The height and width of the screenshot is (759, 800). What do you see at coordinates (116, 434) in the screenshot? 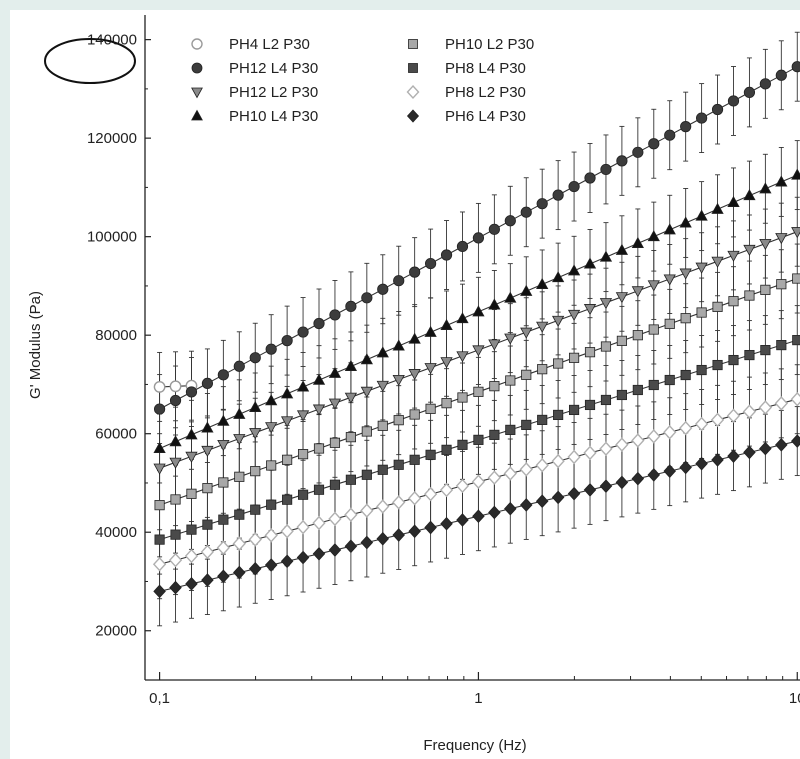
I see `y-tick-label: 60000` at bounding box center [116, 434].